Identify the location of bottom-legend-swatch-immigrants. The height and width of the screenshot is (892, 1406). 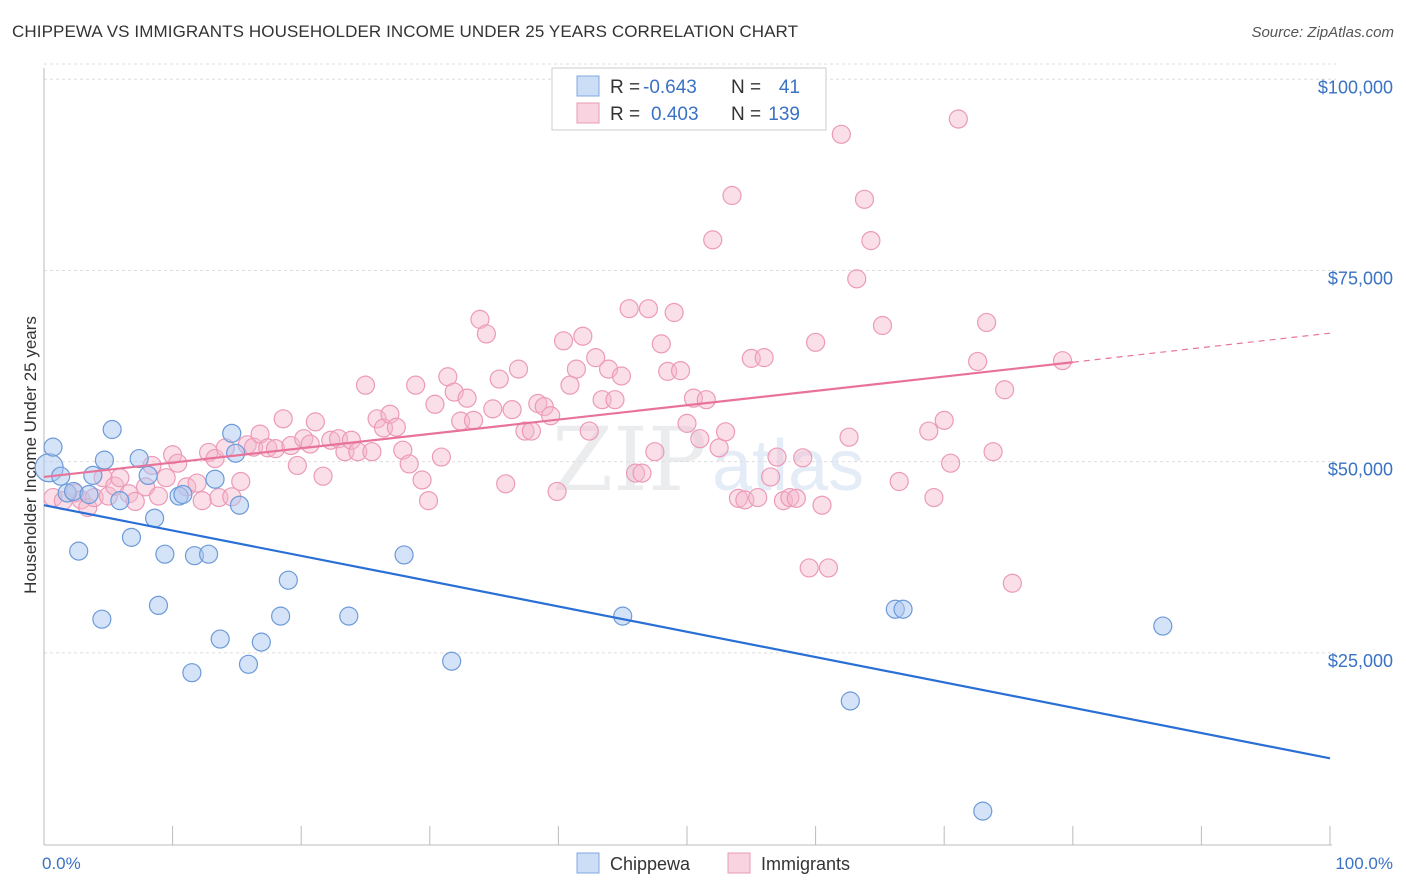
(739, 863).